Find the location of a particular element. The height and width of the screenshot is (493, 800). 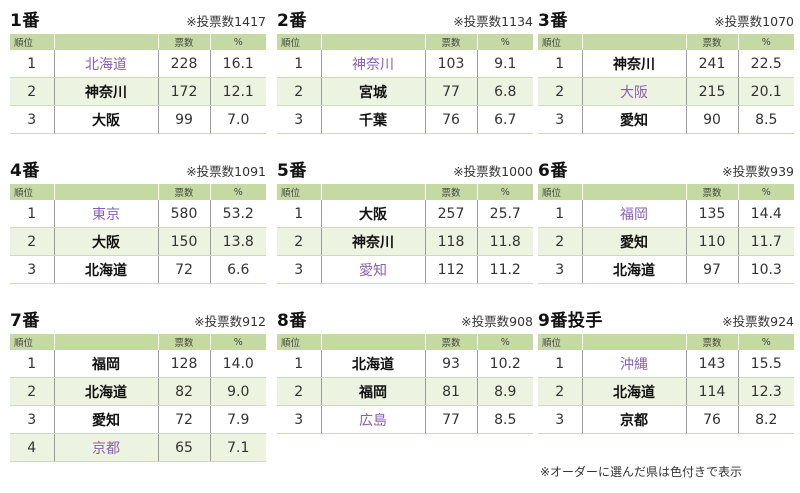

vote-count-cell: 150 is located at coordinates (183, 241).